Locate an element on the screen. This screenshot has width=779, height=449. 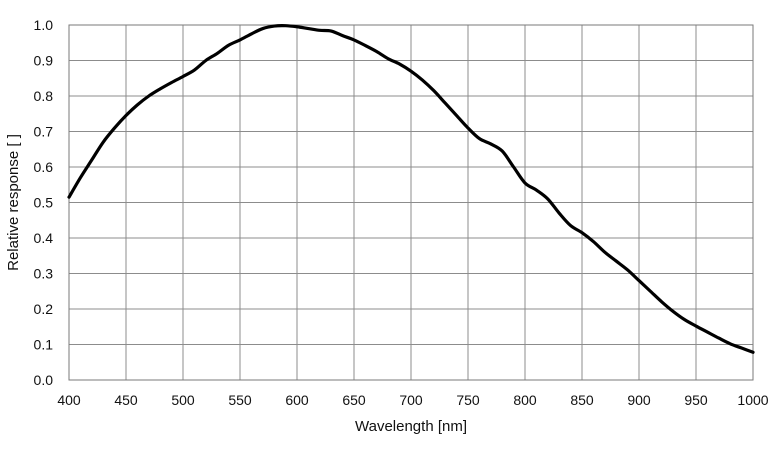
y-tick-label: 0.0 is located at coordinates (44, 380).